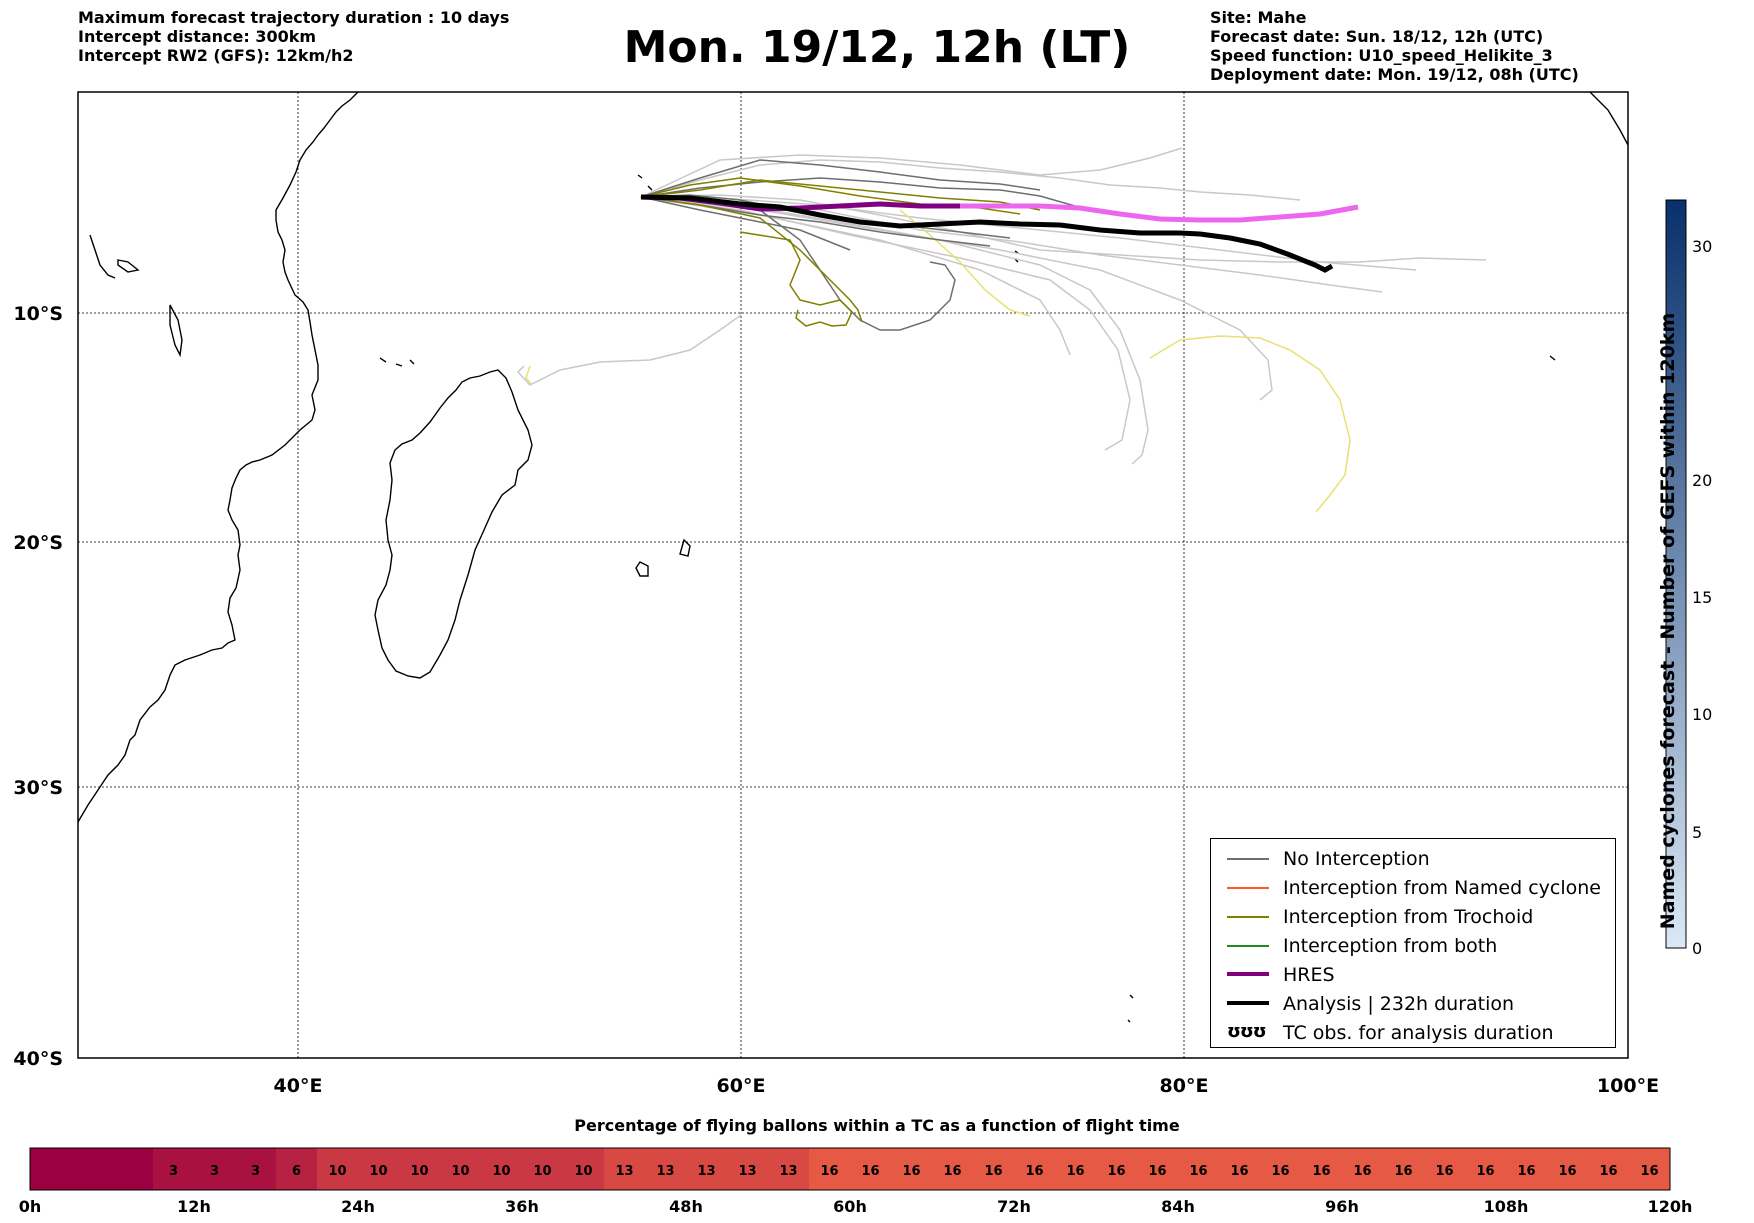 This screenshot has width=1754, height=1223. I want to click on hres-trajectory-end, so click(1159, 213).